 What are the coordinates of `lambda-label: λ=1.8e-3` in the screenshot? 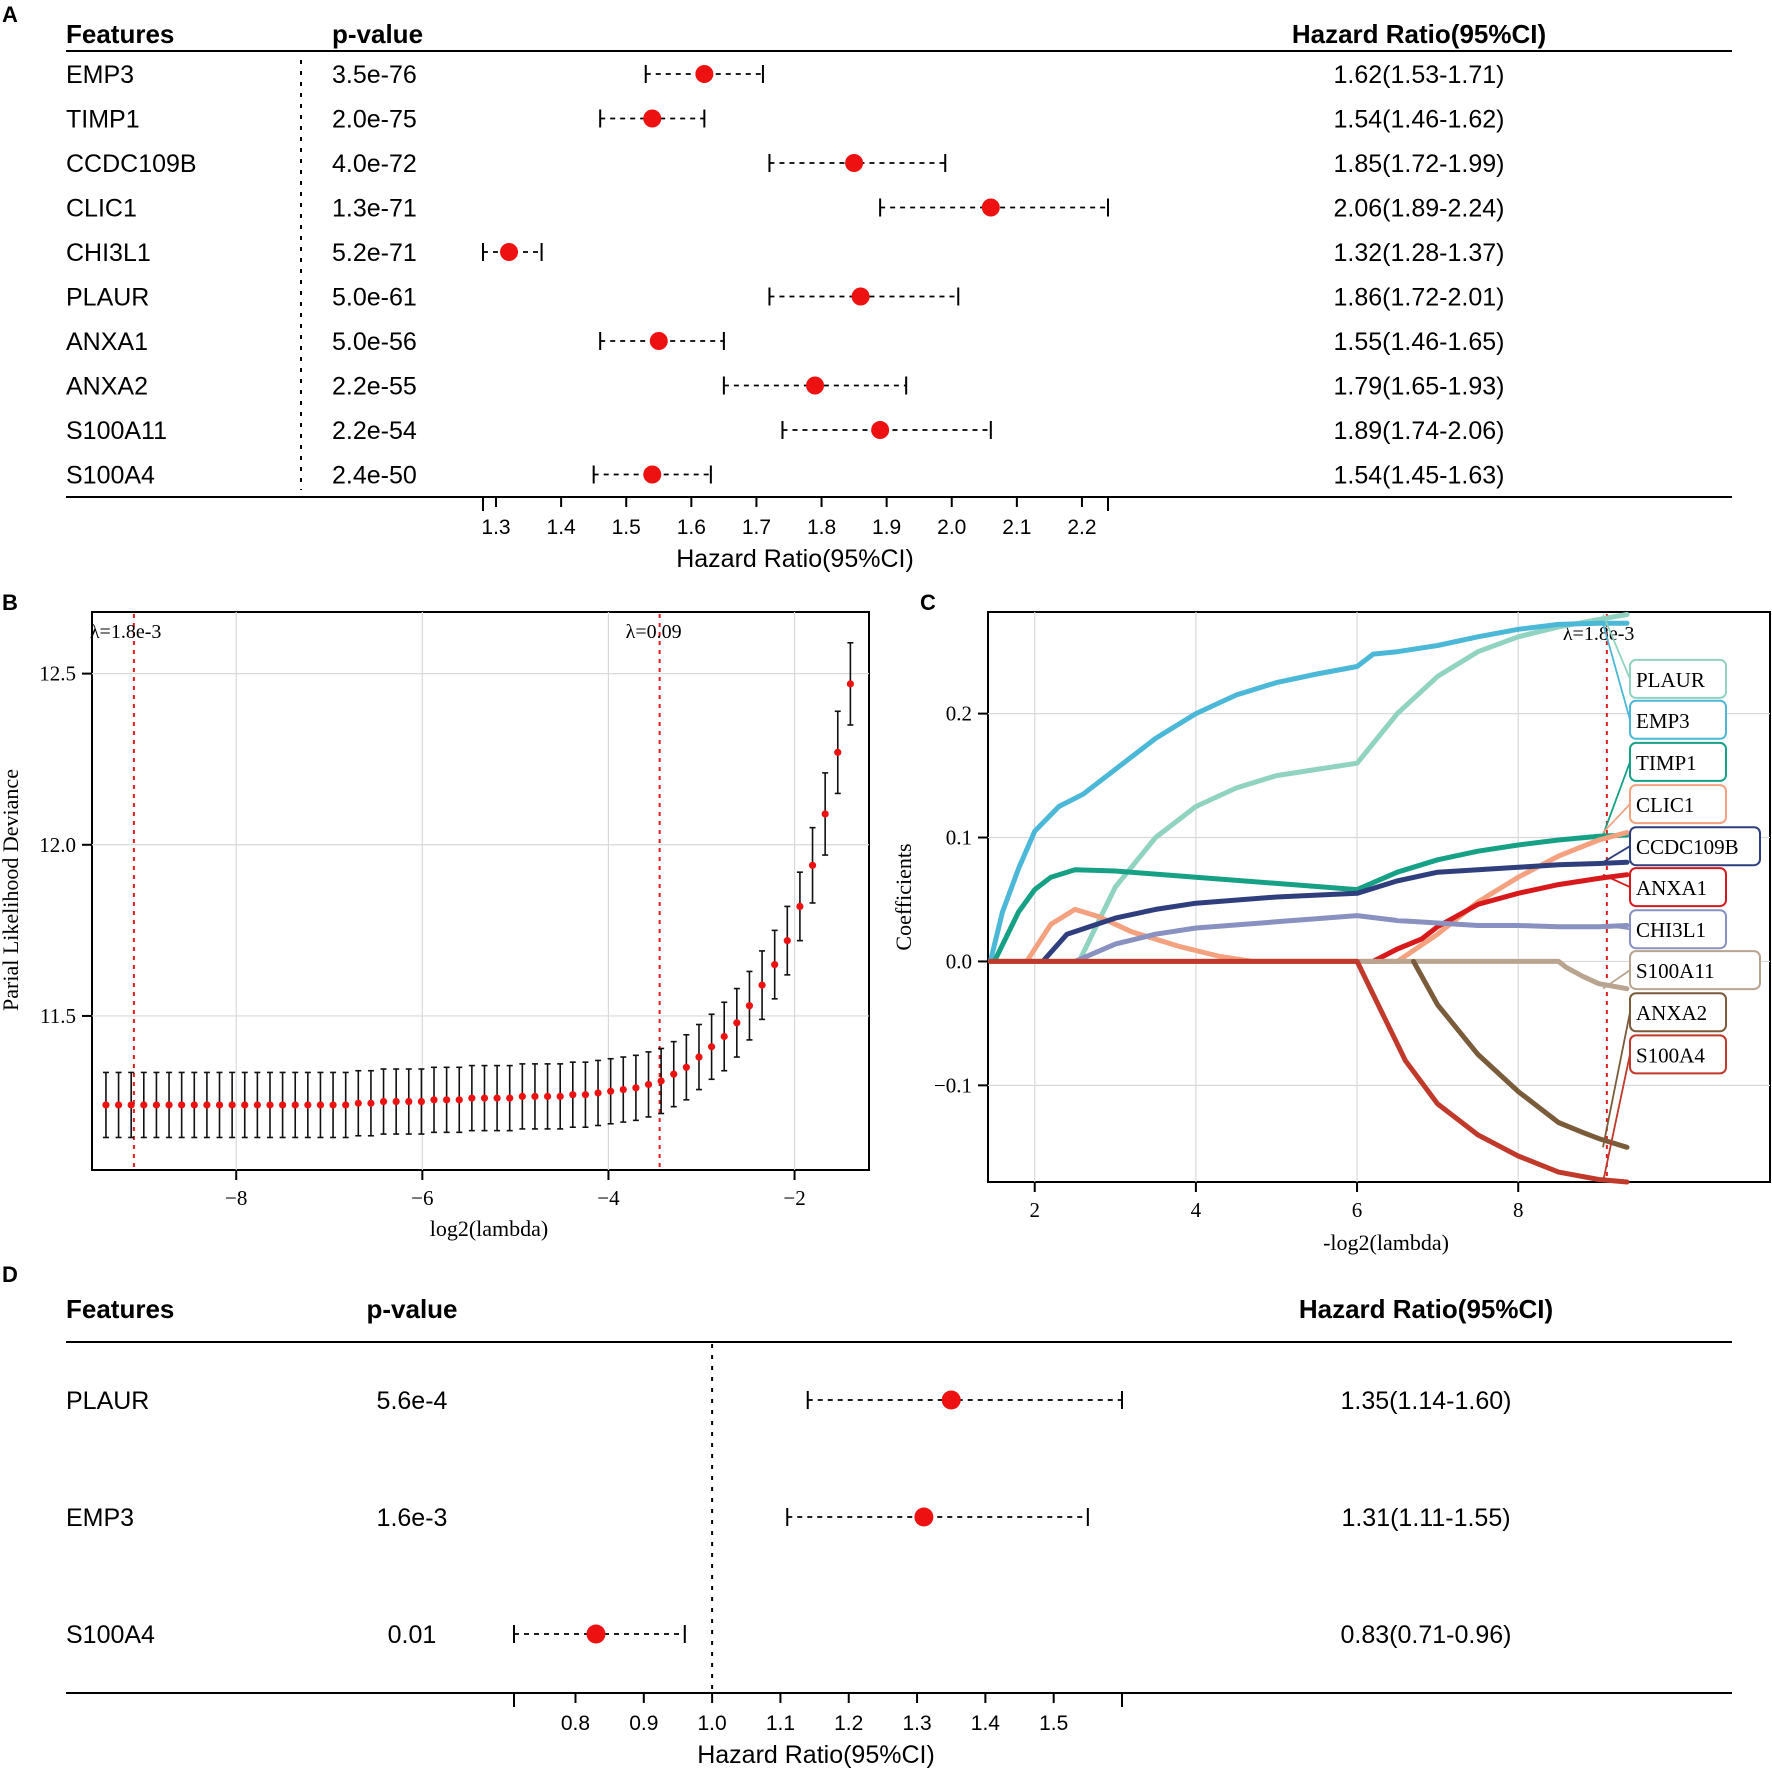 It's located at (1599, 634).